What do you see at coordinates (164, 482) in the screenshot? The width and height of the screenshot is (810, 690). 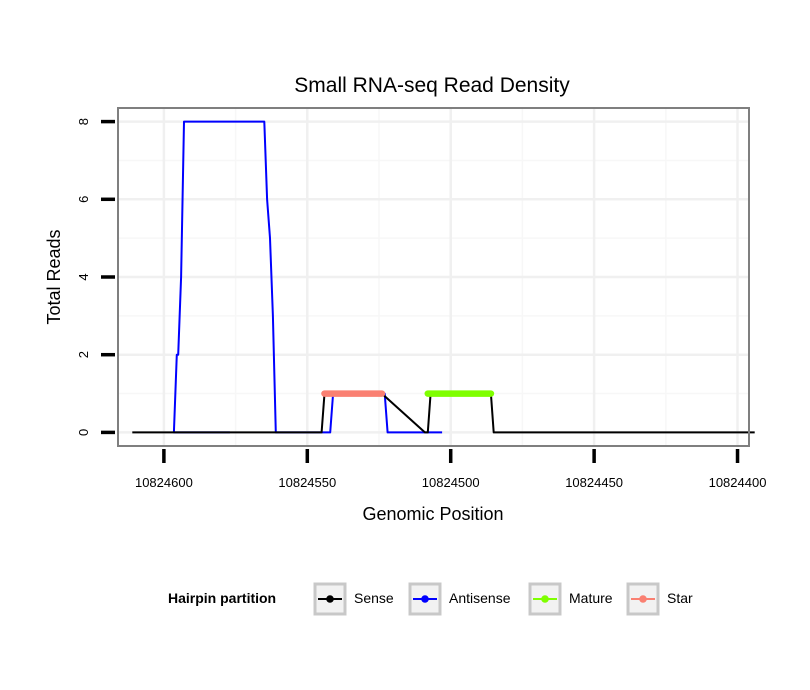 I see `x-tick-label: 10824600` at bounding box center [164, 482].